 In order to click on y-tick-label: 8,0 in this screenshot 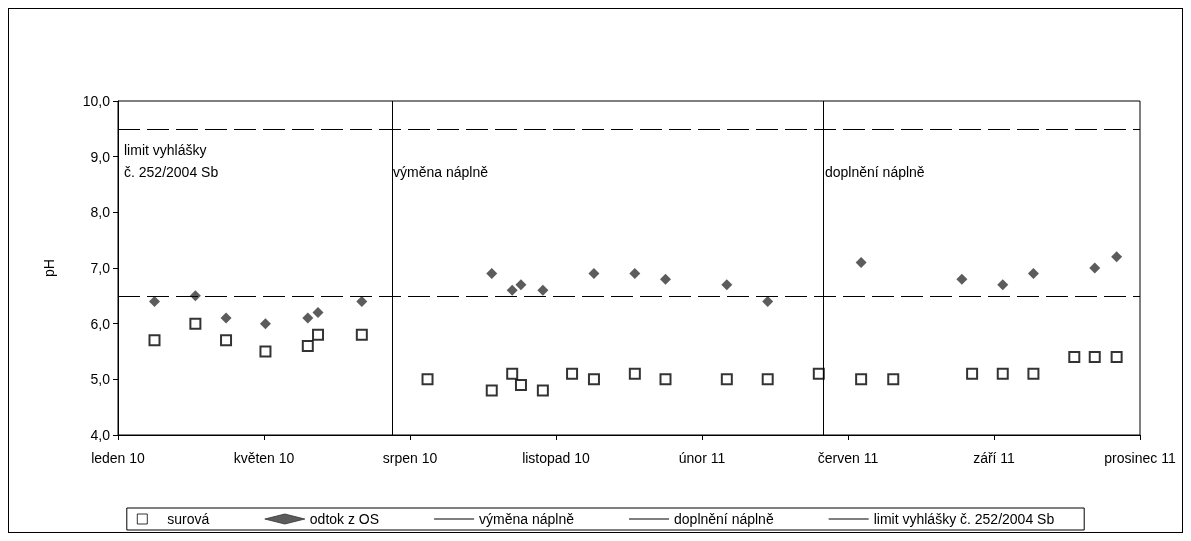, I will do `click(100, 212)`.